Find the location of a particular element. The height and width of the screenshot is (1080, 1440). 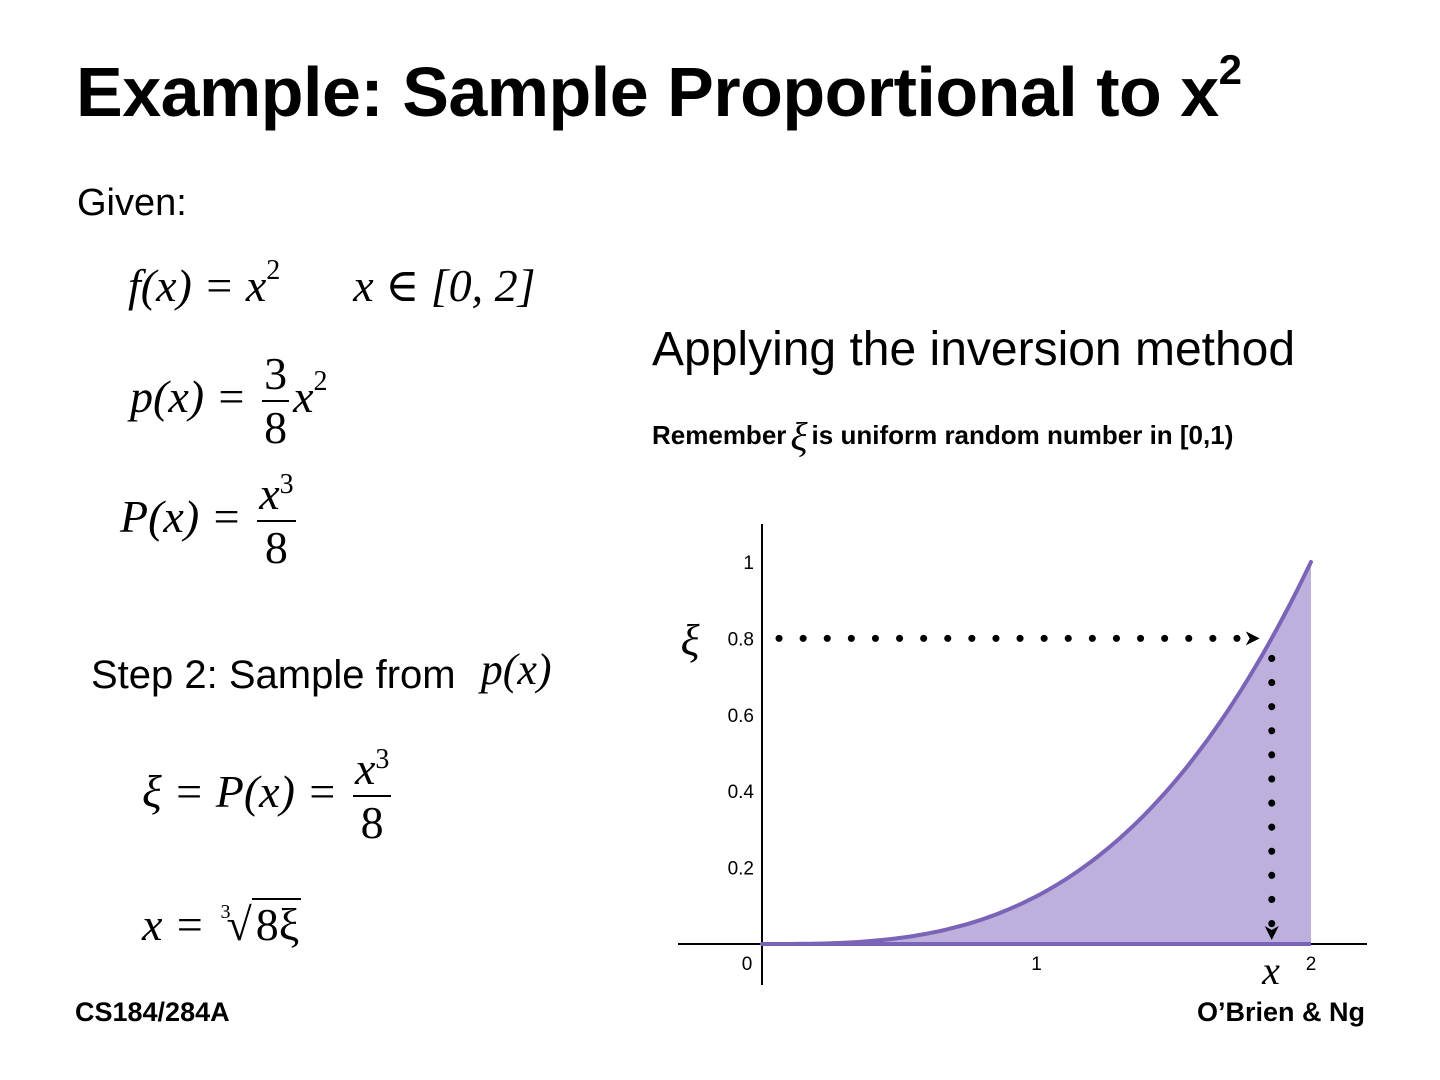

remember-symbol: ξ is located at coordinates (799, 436).